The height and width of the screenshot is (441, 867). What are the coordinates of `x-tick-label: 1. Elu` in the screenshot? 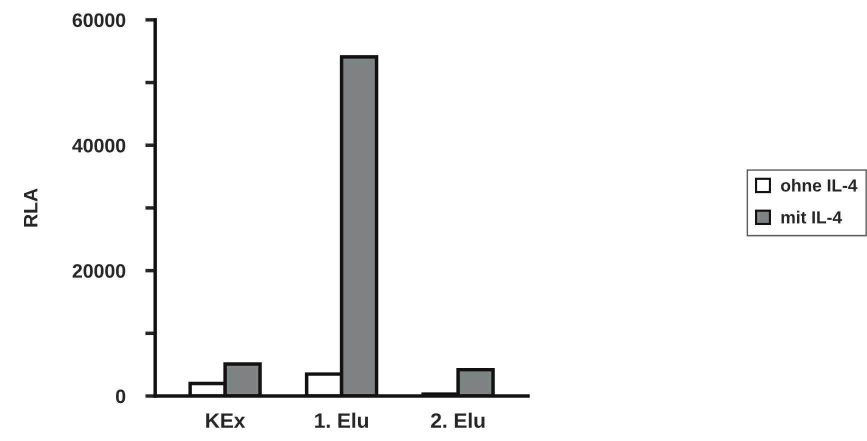 It's located at (341, 420).